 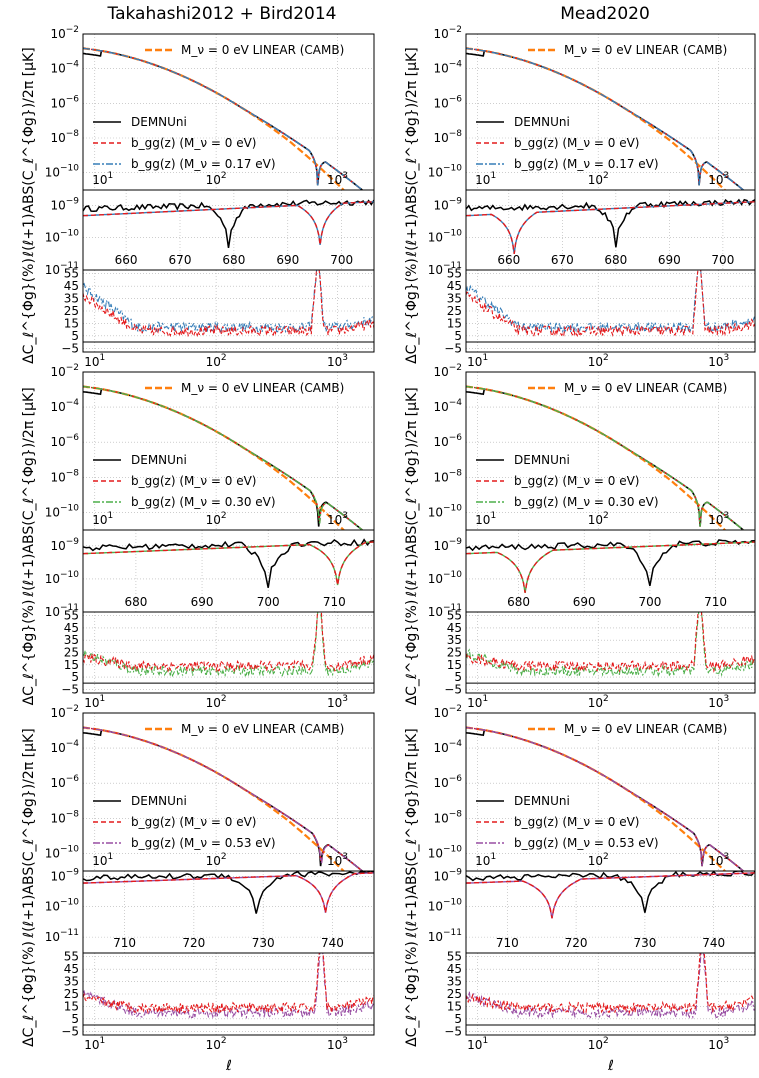 I want to click on zoom-panel: 10−9 10−10 10−11 710 720 730 740, so click(x=592, y=910).